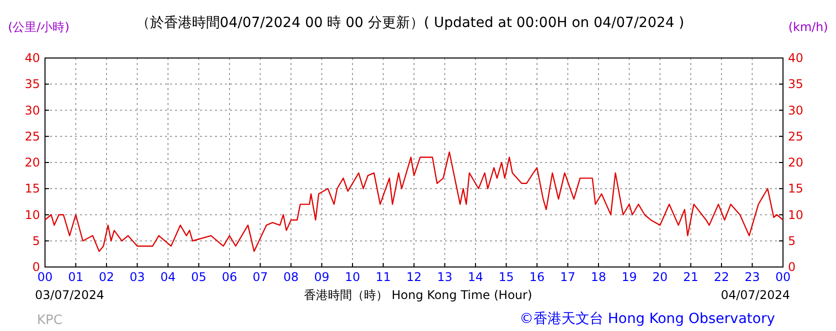  What do you see at coordinates (36, 267) in the screenshot?
I see `y-tick-label: 0` at bounding box center [36, 267].